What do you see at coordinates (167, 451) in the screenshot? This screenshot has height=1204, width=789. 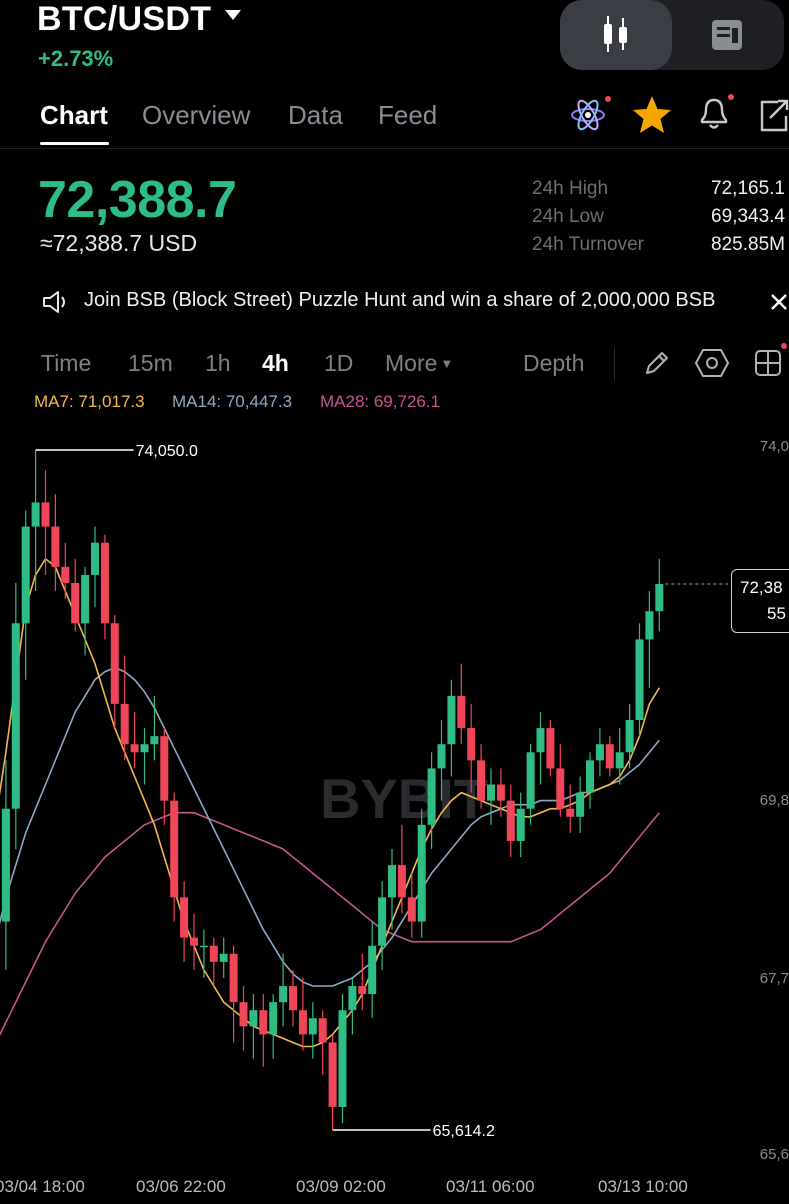 I see `high-marker-label: 74,050.0` at bounding box center [167, 451].